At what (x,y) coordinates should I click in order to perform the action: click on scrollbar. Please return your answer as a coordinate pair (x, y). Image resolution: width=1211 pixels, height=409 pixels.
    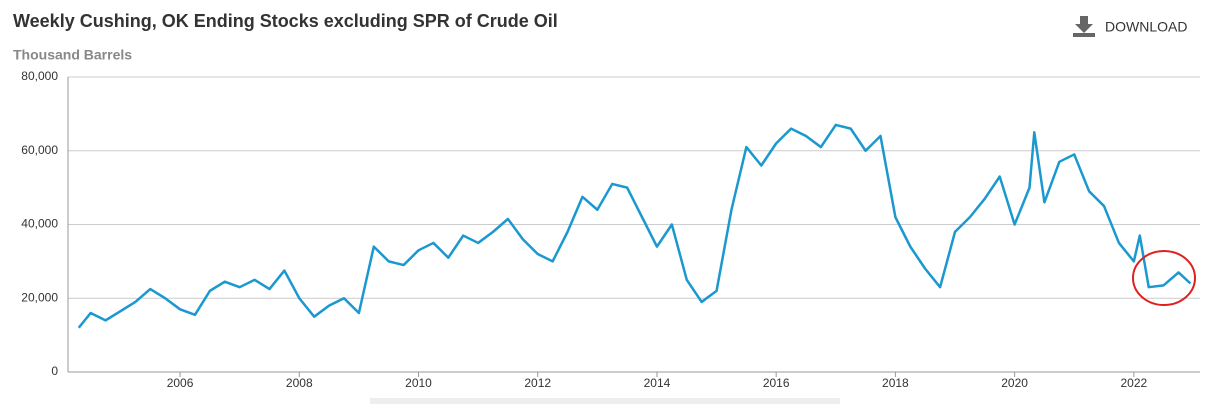
    Looking at the image, I should click on (605, 401).